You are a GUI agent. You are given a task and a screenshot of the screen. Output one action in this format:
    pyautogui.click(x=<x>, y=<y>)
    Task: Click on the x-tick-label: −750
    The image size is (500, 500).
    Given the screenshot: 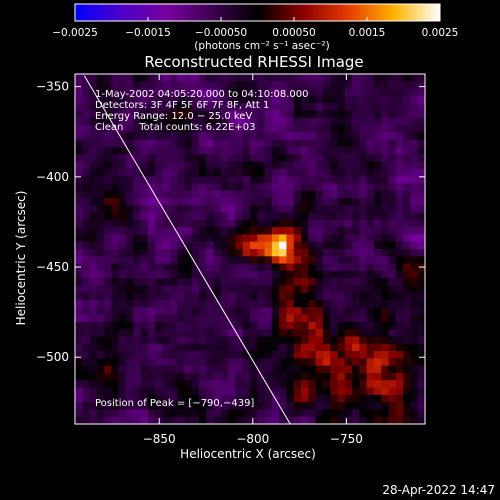 What is the action you would take?
    pyautogui.click(x=346, y=439)
    